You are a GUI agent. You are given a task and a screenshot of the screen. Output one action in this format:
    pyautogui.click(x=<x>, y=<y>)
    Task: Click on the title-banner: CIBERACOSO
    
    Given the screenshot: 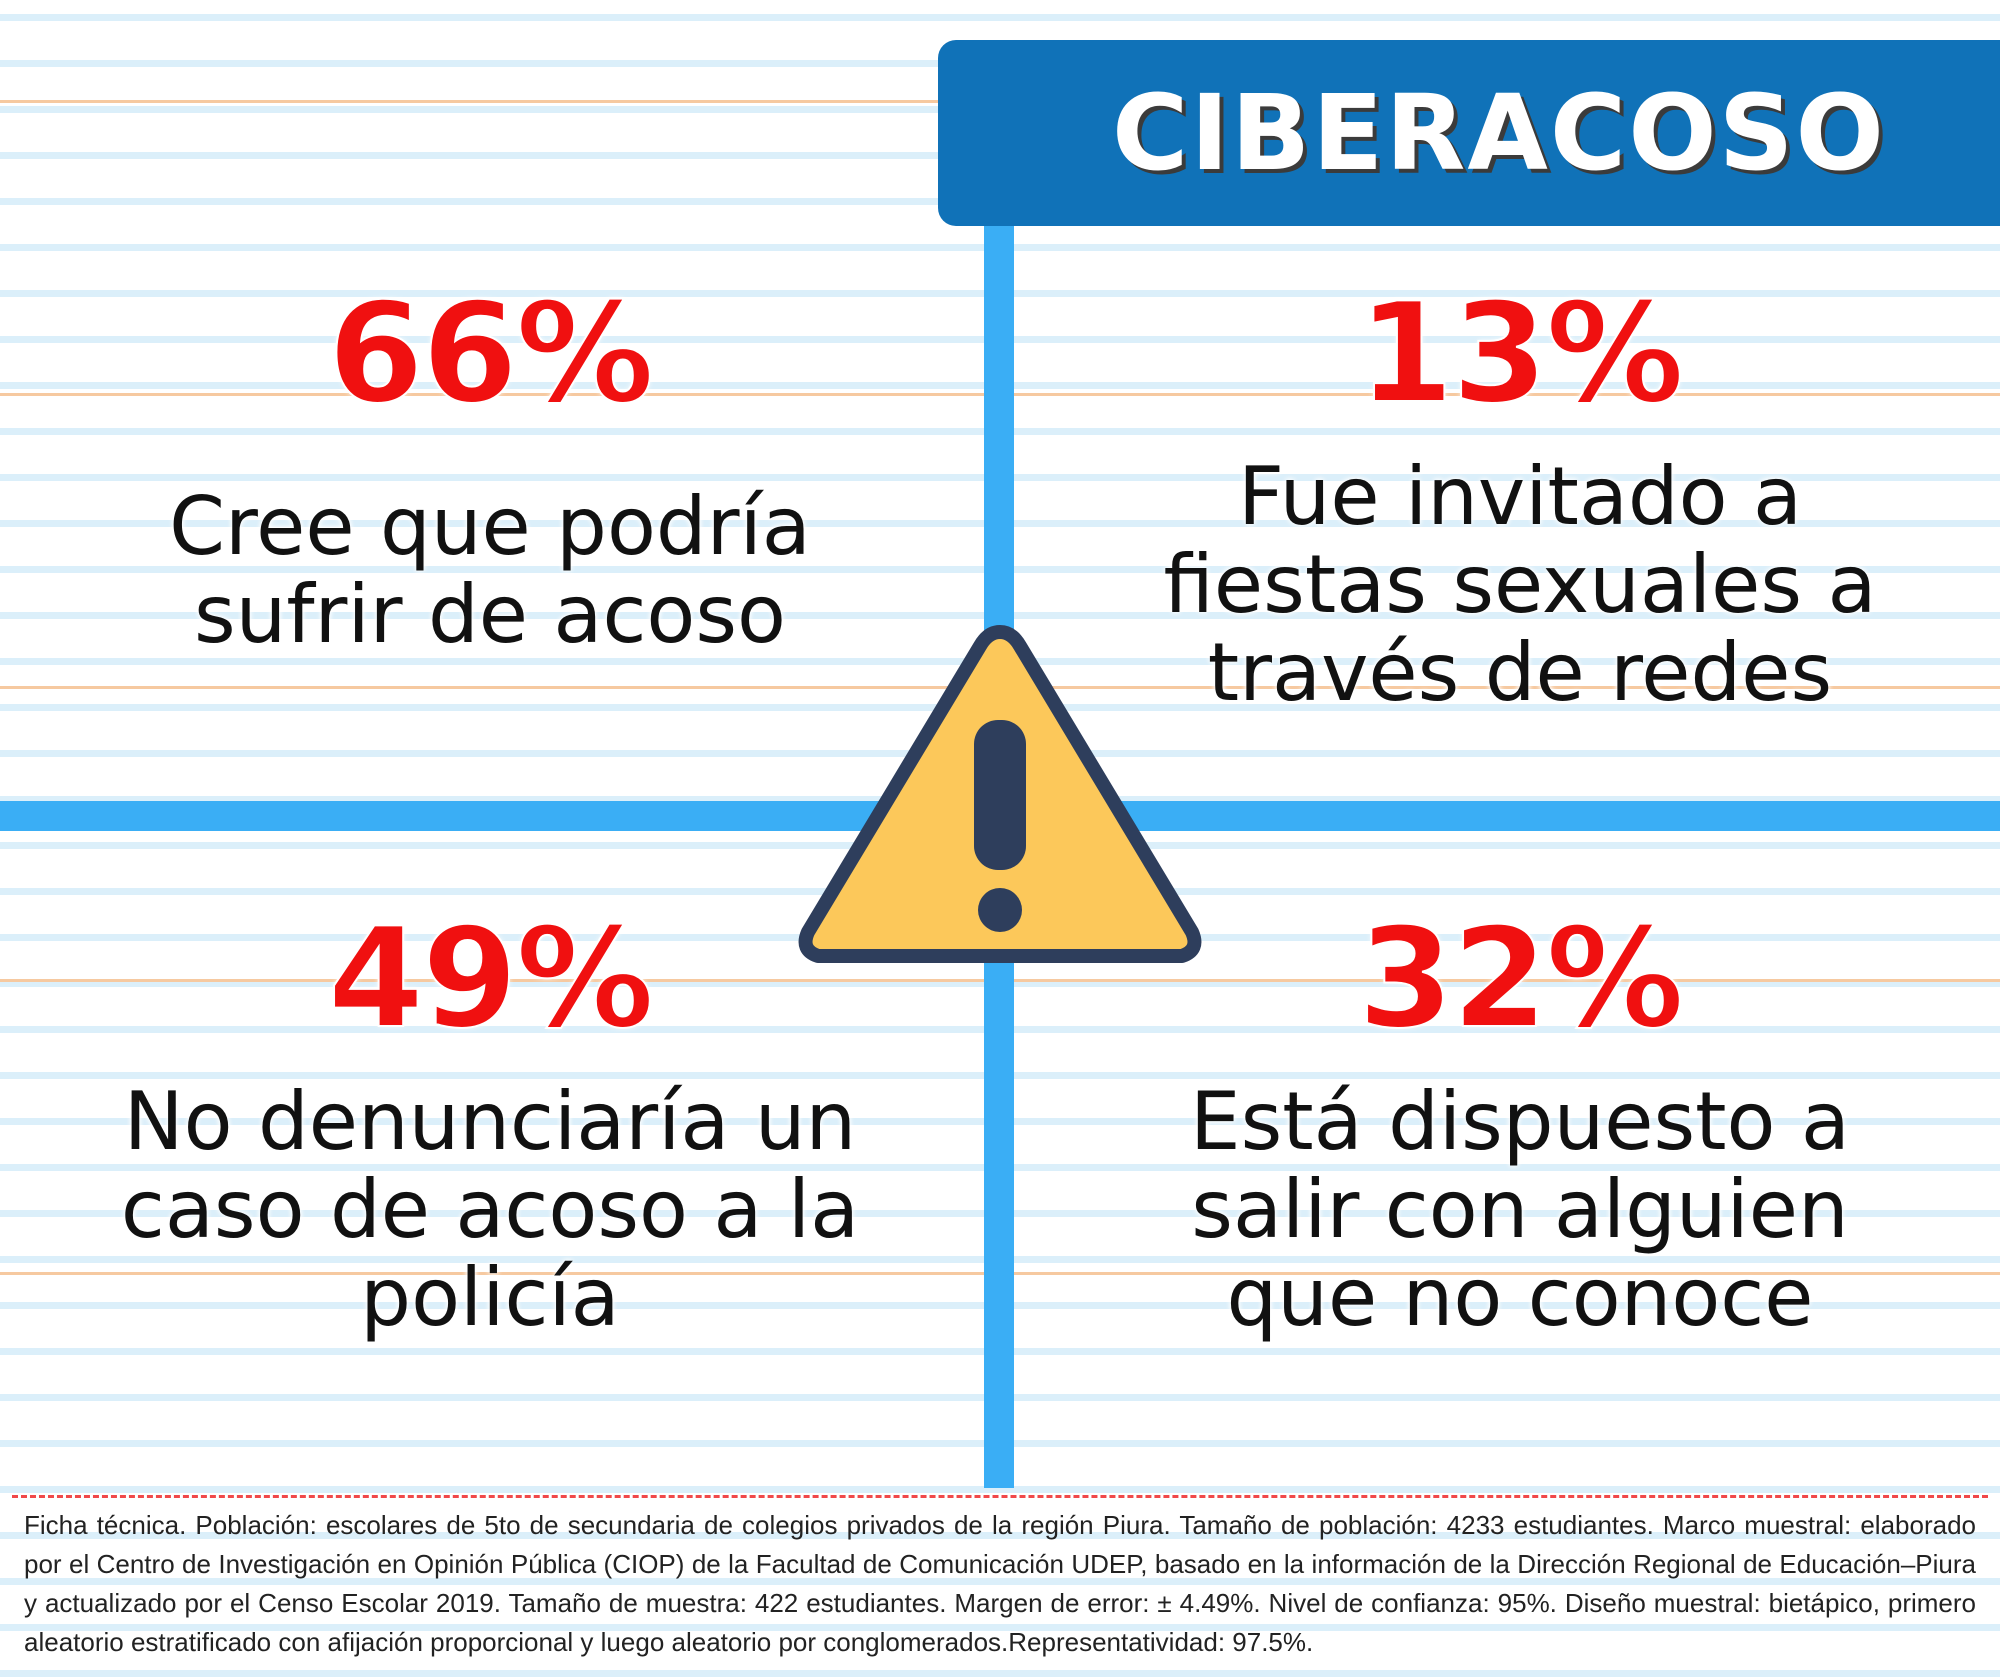 What is the action you would take?
    pyautogui.click(x=1469, y=133)
    